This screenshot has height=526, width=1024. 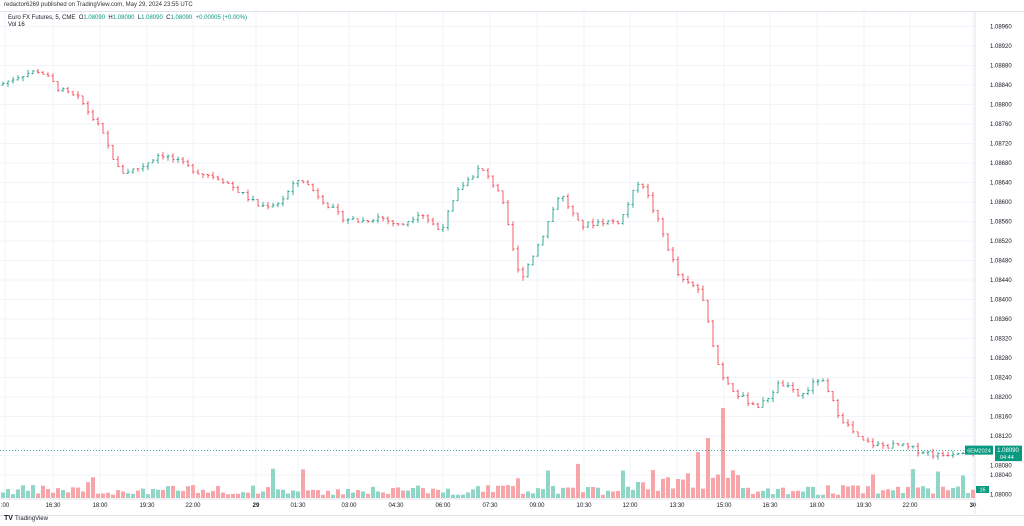 I want to click on tradingview-logo: TV TradingView, so click(x=26, y=518).